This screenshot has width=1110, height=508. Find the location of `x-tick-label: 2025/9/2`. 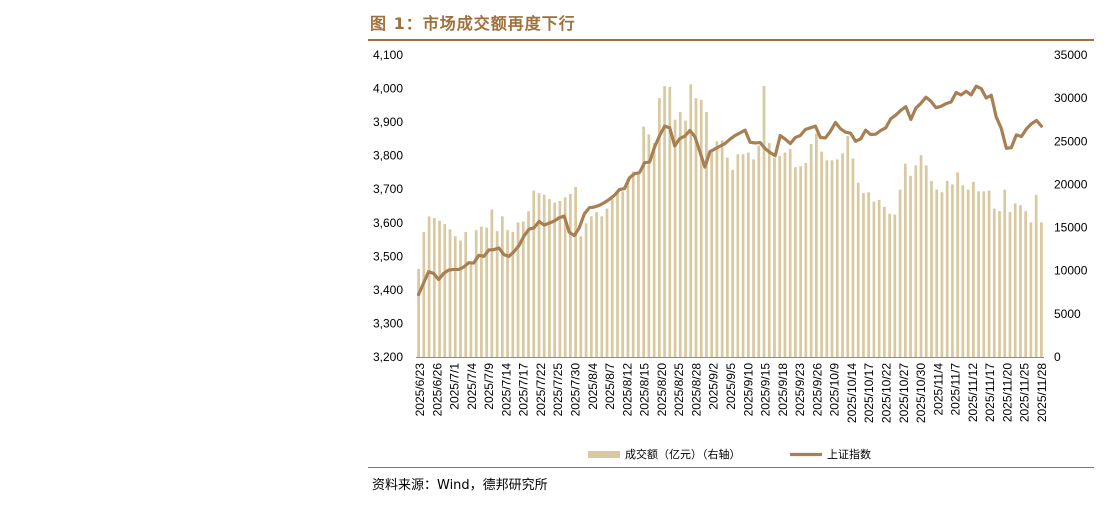

x-tick-label: 2025/9/2 is located at coordinates (714, 386).